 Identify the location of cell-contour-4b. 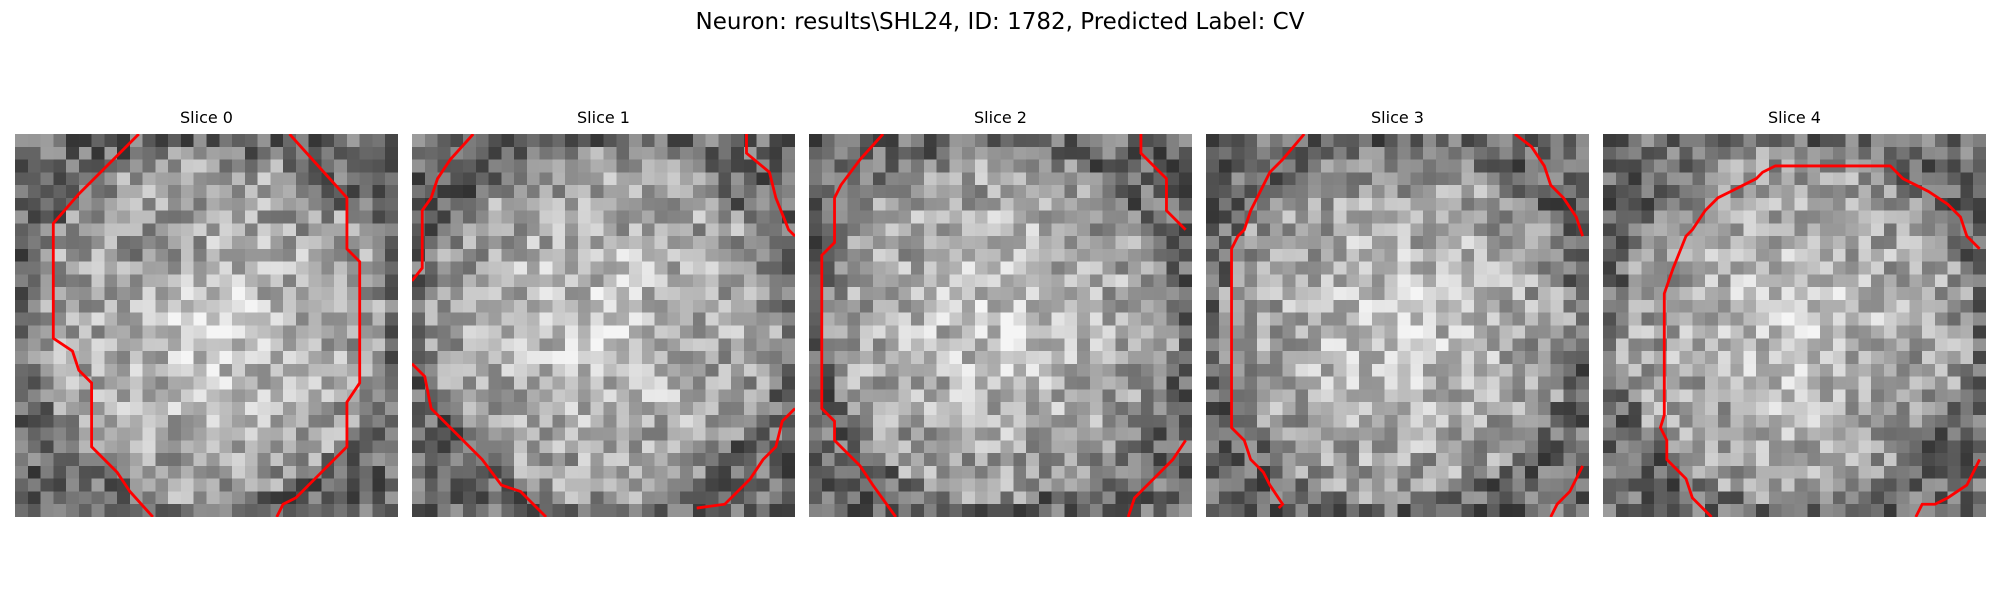
(1947, 487).